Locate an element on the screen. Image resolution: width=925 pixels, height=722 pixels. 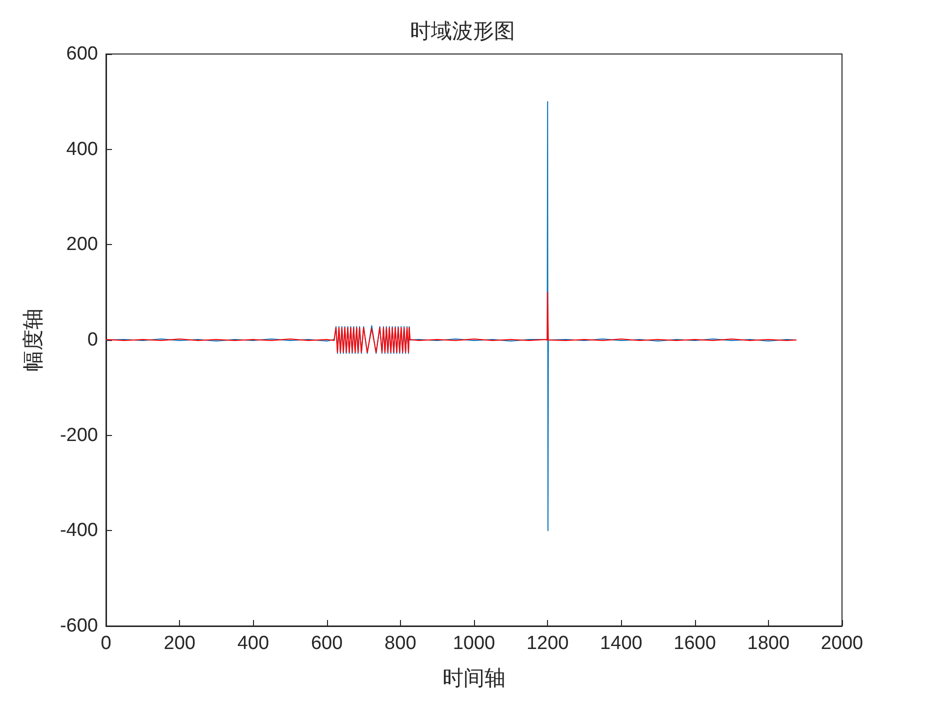
chart-title: 时域波形图 is located at coordinates (462, 31).